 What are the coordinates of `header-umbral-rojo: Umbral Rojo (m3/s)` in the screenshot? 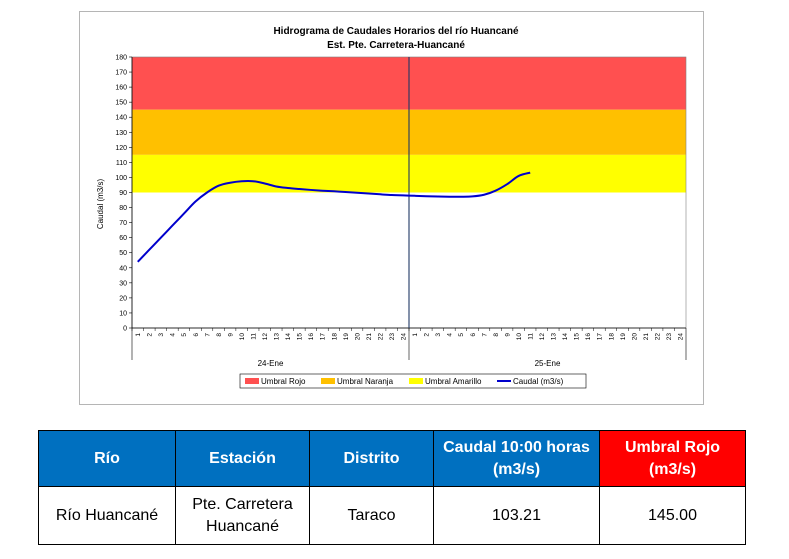 It's located at (672, 458).